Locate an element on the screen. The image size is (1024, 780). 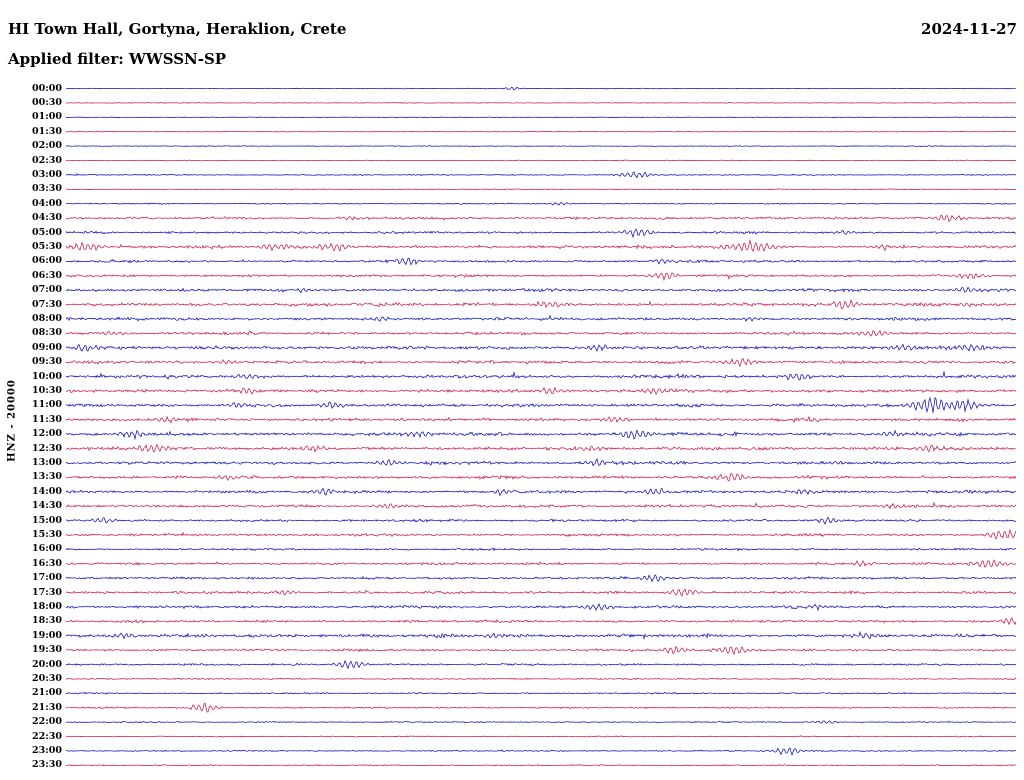
time-tick-label: 04:30 is located at coordinates (47, 218).